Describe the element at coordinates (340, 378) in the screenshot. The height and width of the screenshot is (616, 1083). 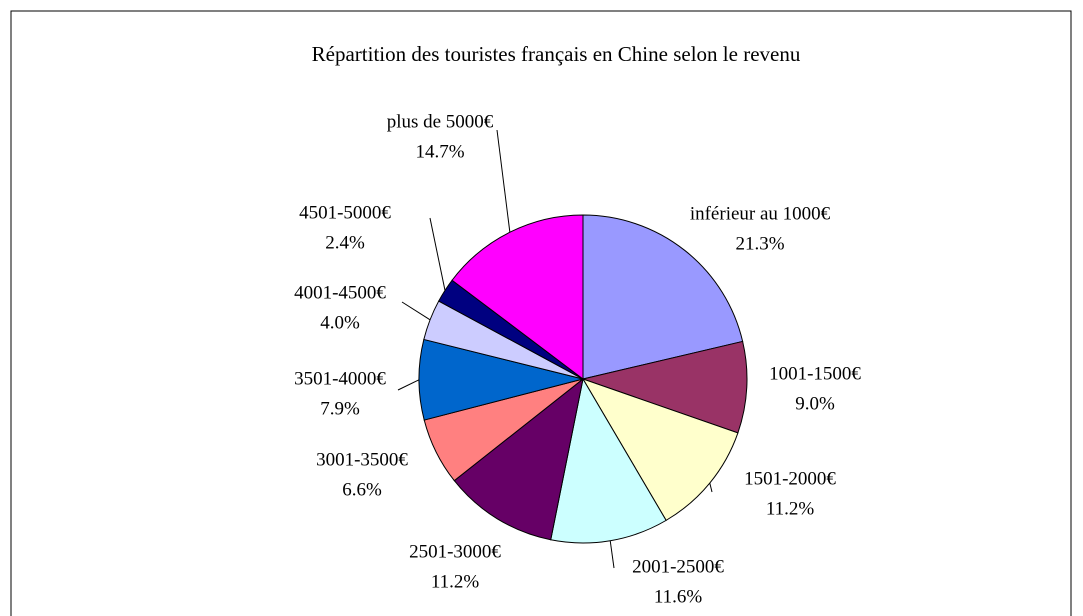
I see `slice-label: 3501-4000€` at that location.